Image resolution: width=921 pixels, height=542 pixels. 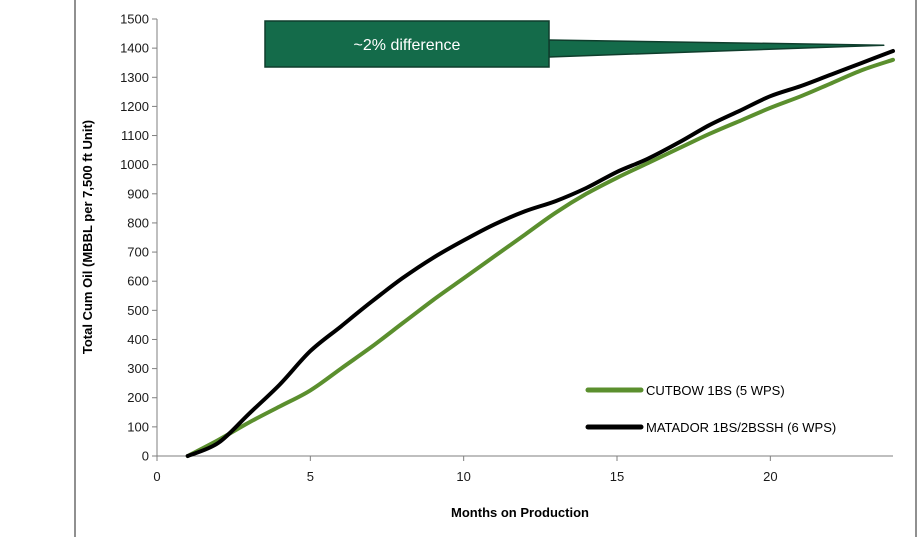 What do you see at coordinates (138, 222) in the screenshot?
I see `y-tick-label: 800` at bounding box center [138, 222].